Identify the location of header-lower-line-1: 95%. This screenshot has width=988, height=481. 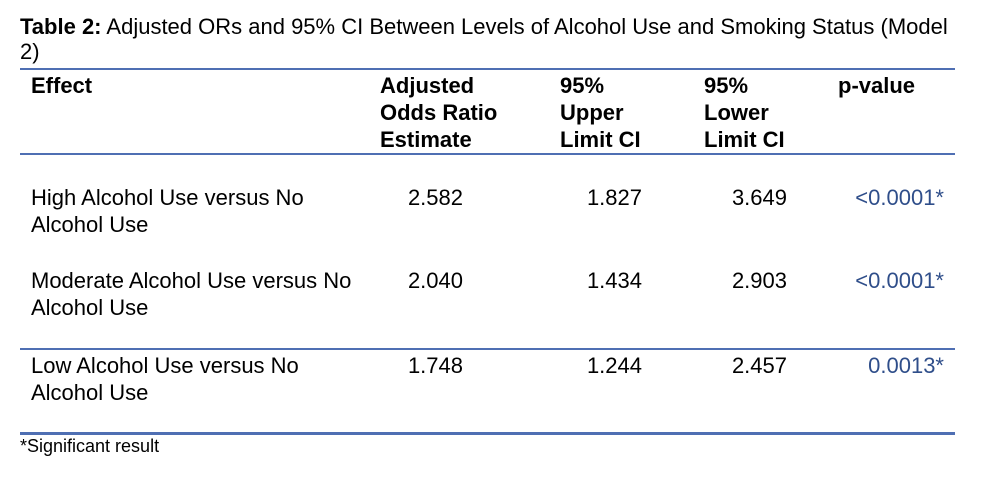
(726, 85).